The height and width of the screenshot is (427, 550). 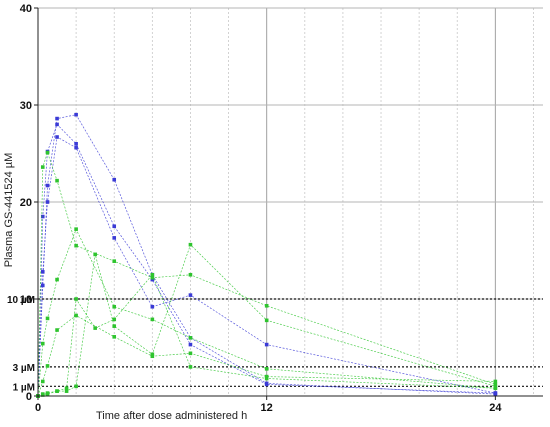 I want to click on reference-line-label: 1 µM, so click(x=24, y=387).